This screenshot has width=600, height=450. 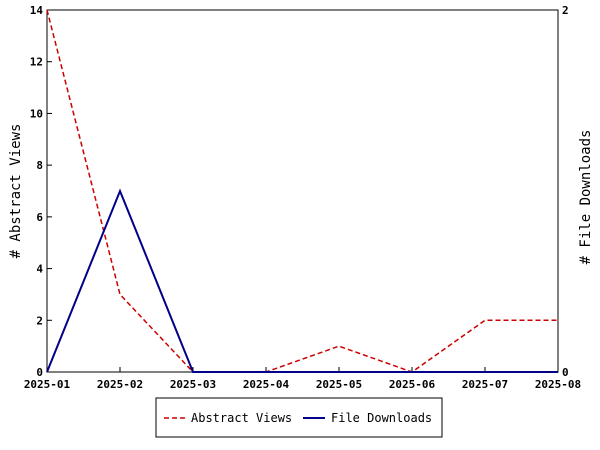 I want to click on legend-box, so click(x=299, y=417).